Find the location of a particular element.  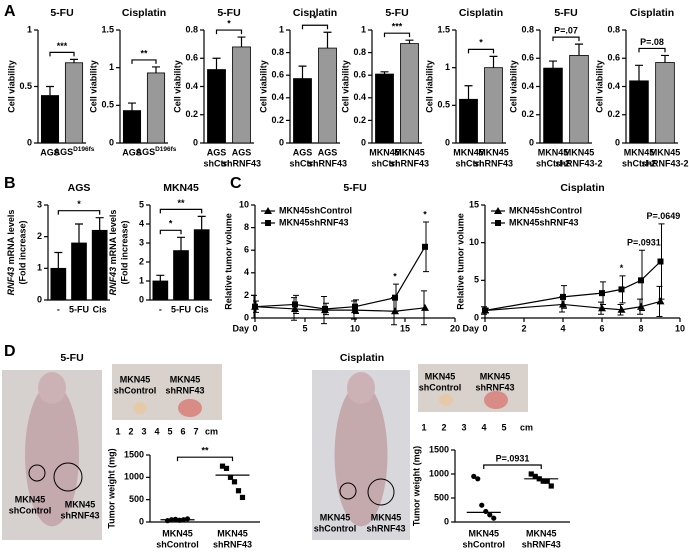

significance-label: P=.0931 is located at coordinates (513, 458).